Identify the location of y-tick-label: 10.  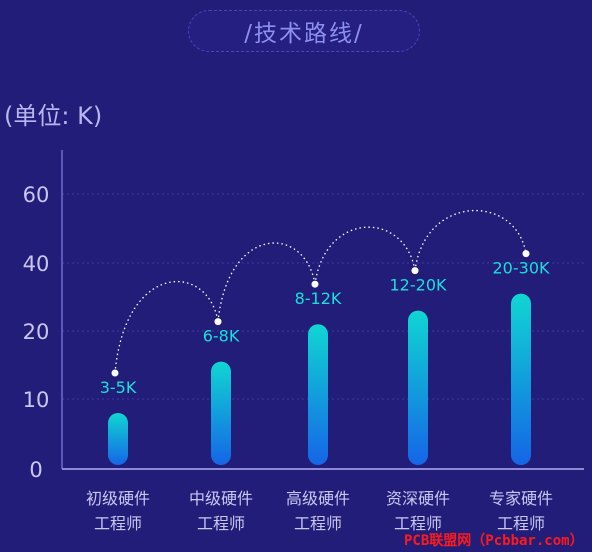
(36, 400).